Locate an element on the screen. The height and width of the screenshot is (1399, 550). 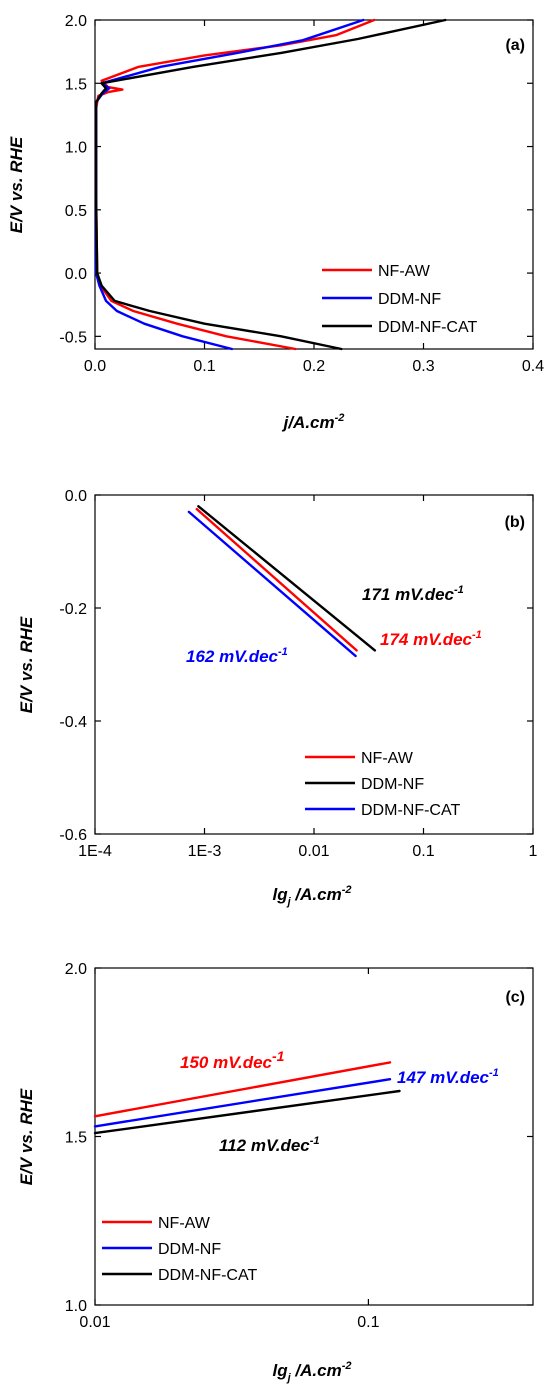
x-tick-label: 1E-4 is located at coordinates (95, 851).